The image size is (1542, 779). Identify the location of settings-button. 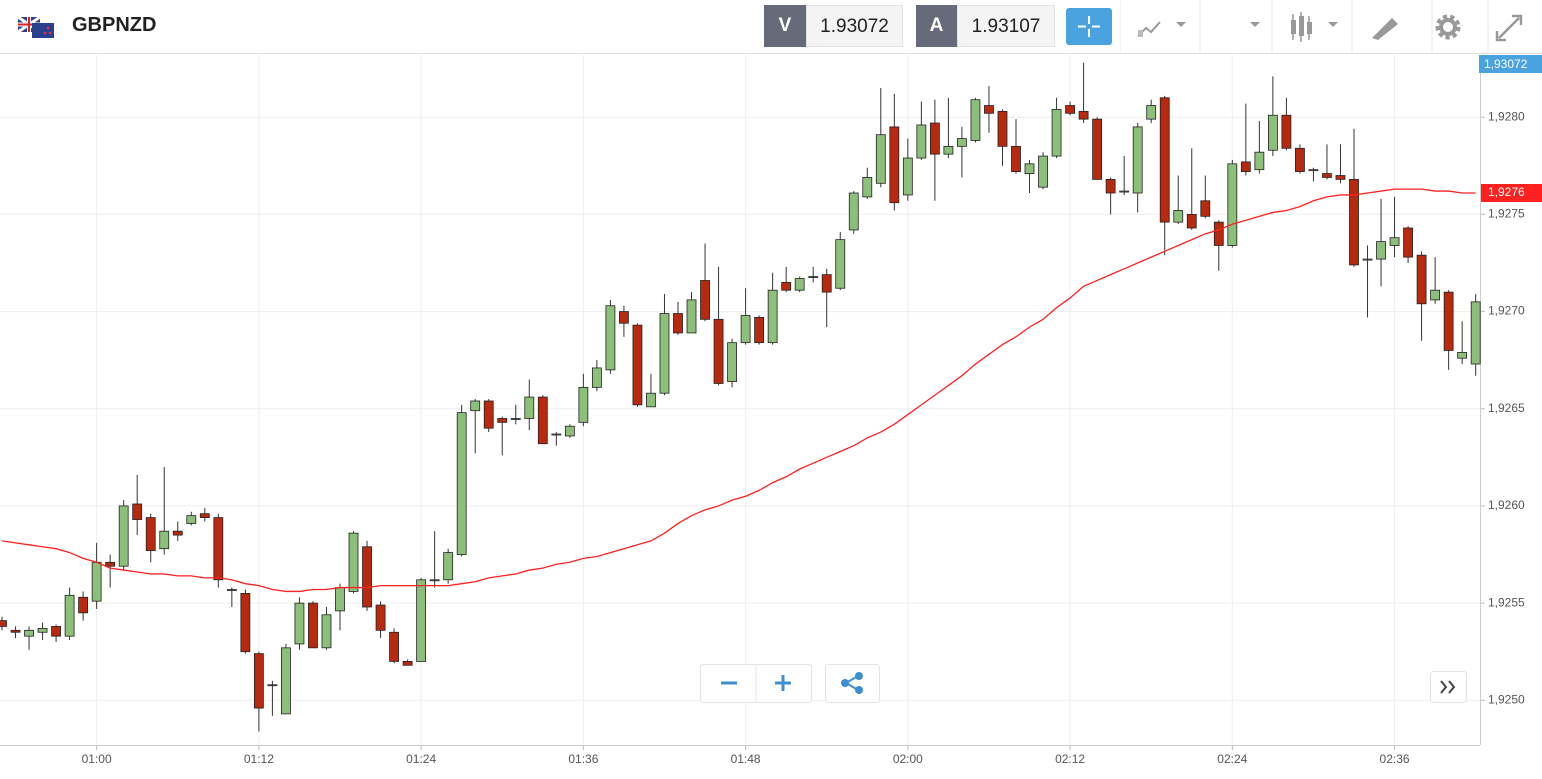
(1448, 27).